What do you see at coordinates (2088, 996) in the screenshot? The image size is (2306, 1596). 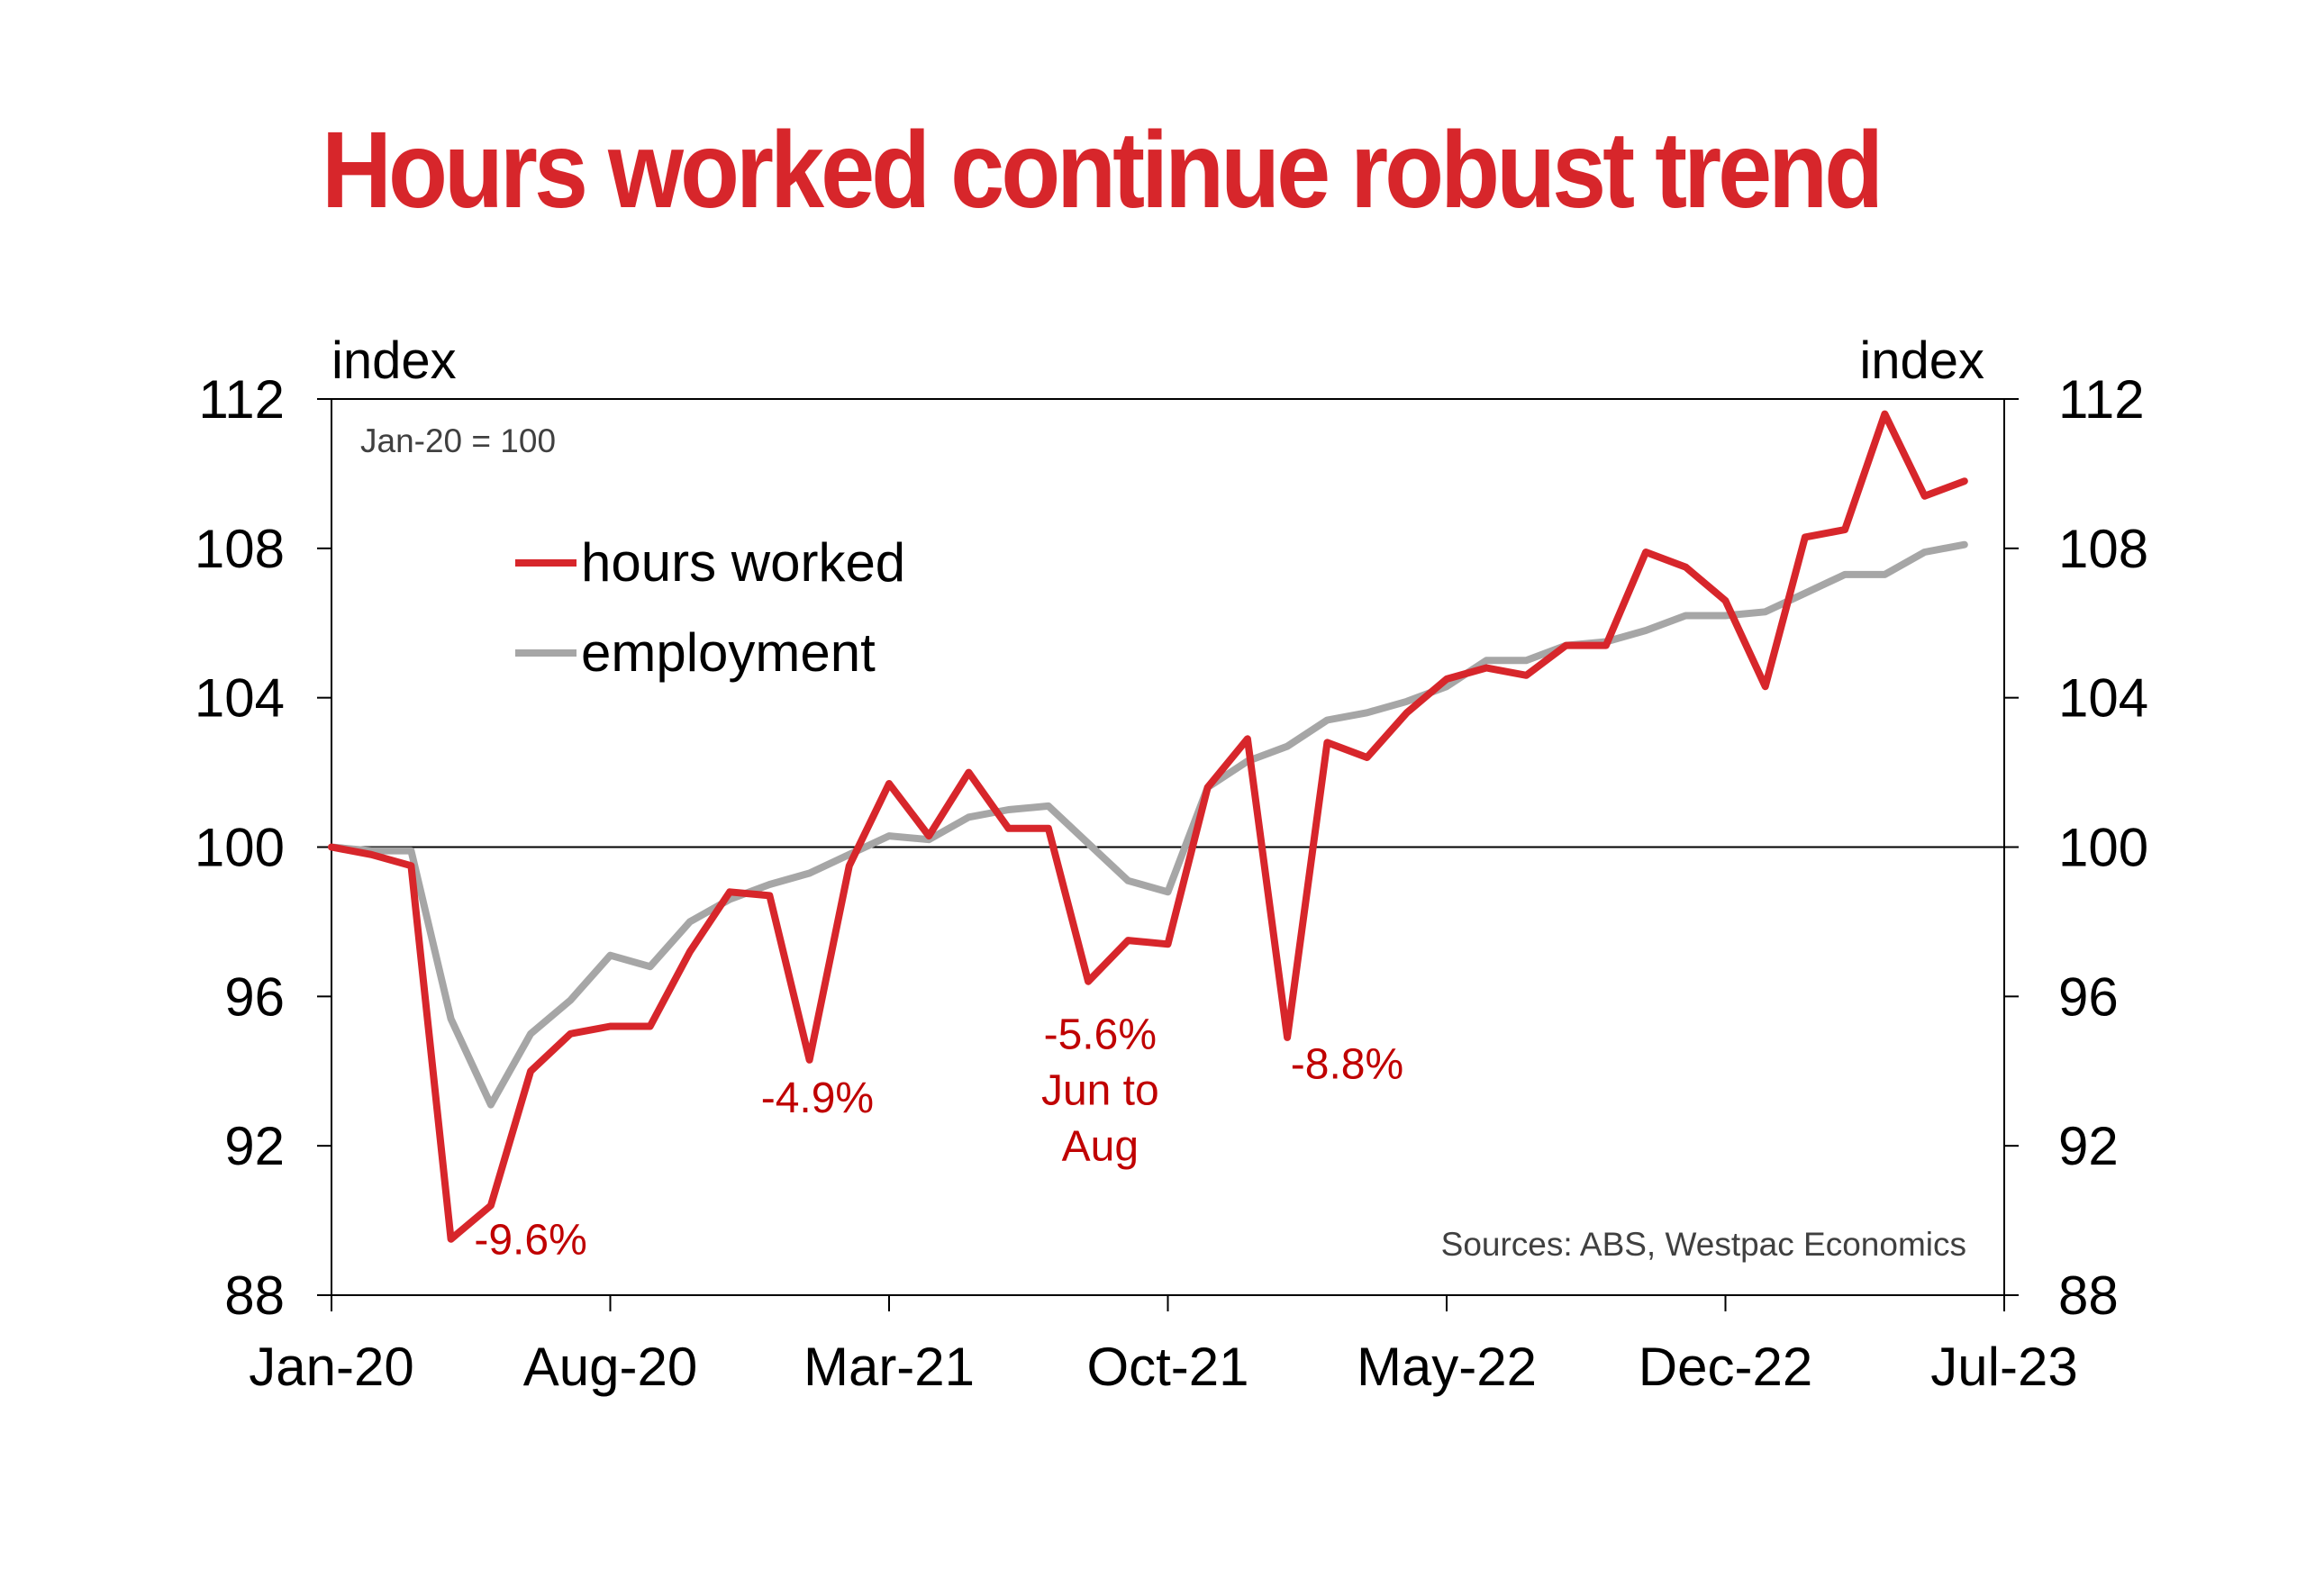 I see `y-tick-label-right: 96` at bounding box center [2088, 996].